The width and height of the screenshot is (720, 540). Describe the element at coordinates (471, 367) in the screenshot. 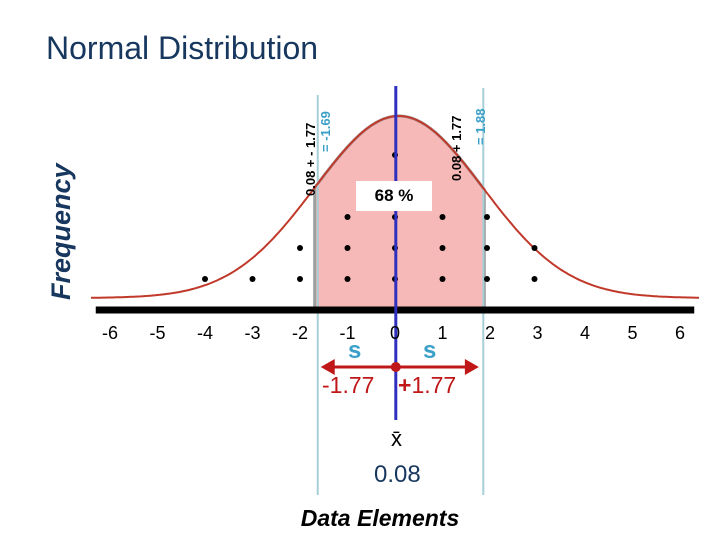

I see `sd-arrow-right-head` at that location.